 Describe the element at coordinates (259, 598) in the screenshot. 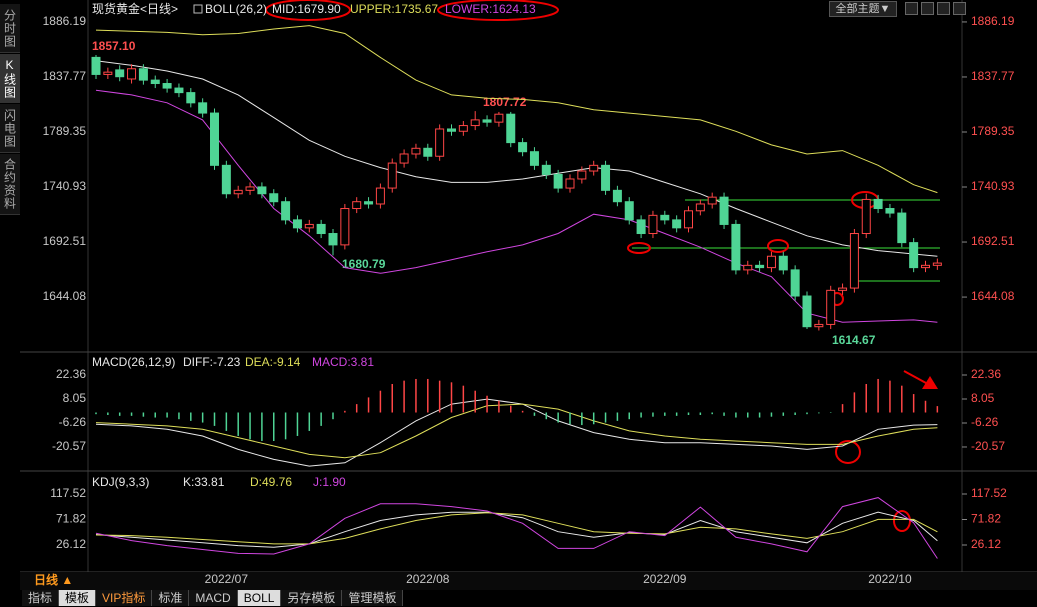

I see `tab: BOLL` at that location.